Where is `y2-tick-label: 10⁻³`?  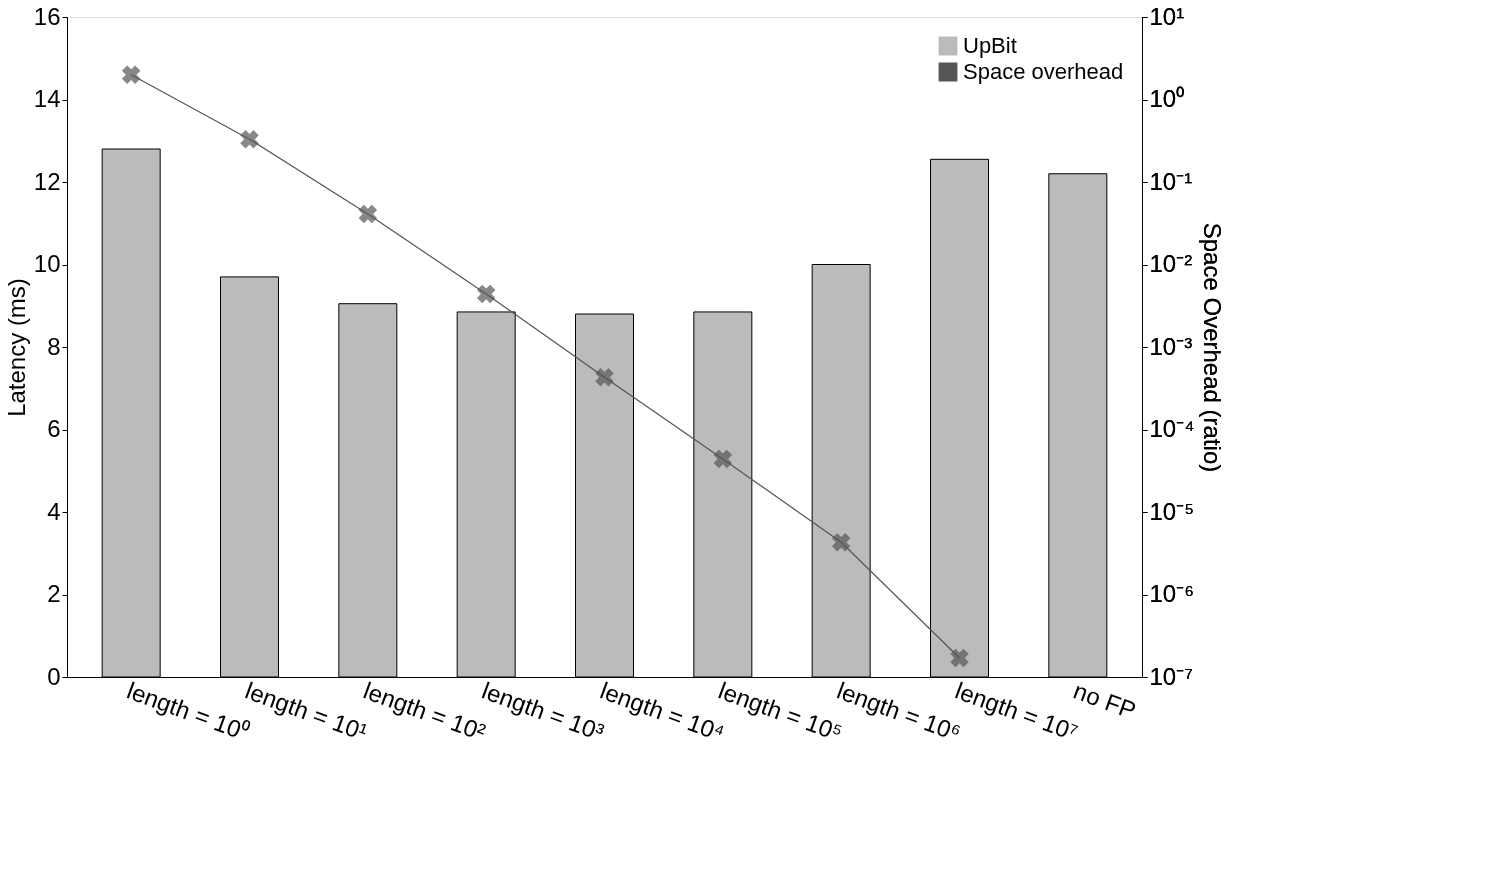 y2-tick-label: 10⁻³ is located at coordinates (1171, 346).